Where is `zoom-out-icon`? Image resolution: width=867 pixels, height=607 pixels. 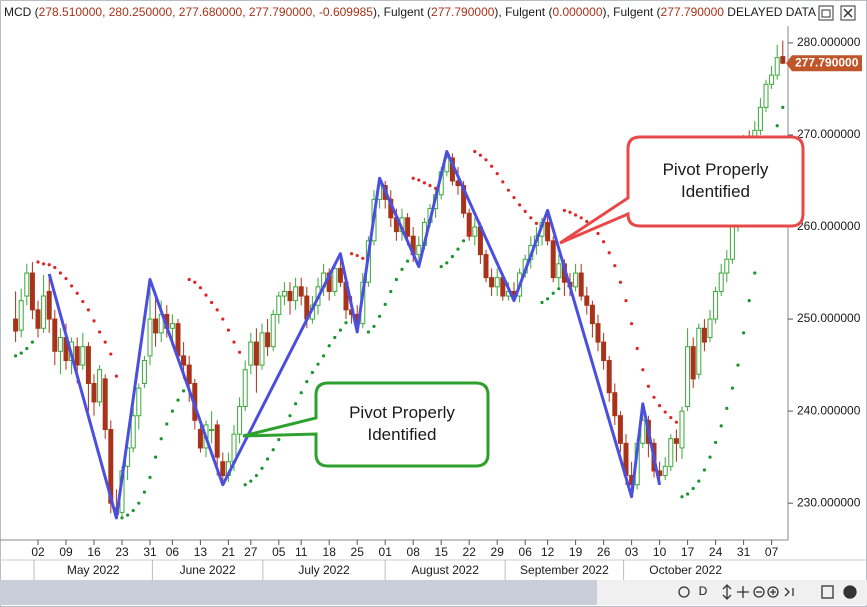 zoom-out-icon is located at coordinates (759, 592).